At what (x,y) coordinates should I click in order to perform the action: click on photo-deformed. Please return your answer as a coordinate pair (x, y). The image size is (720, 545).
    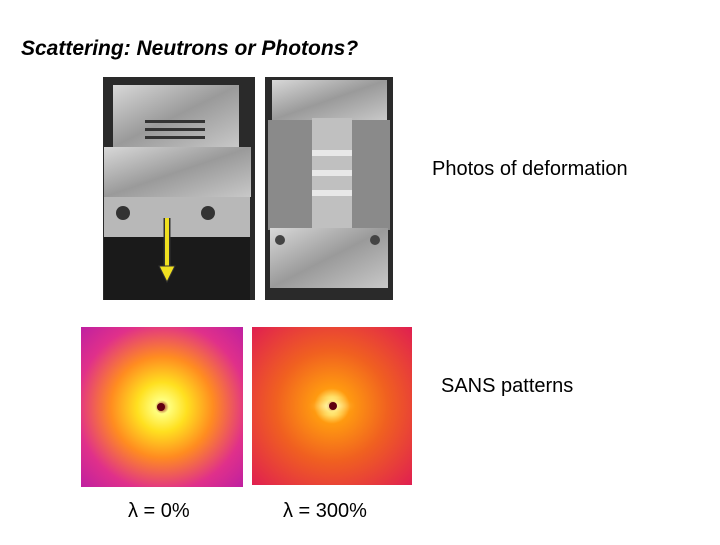
    Looking at the image, I should click on (329, 188).